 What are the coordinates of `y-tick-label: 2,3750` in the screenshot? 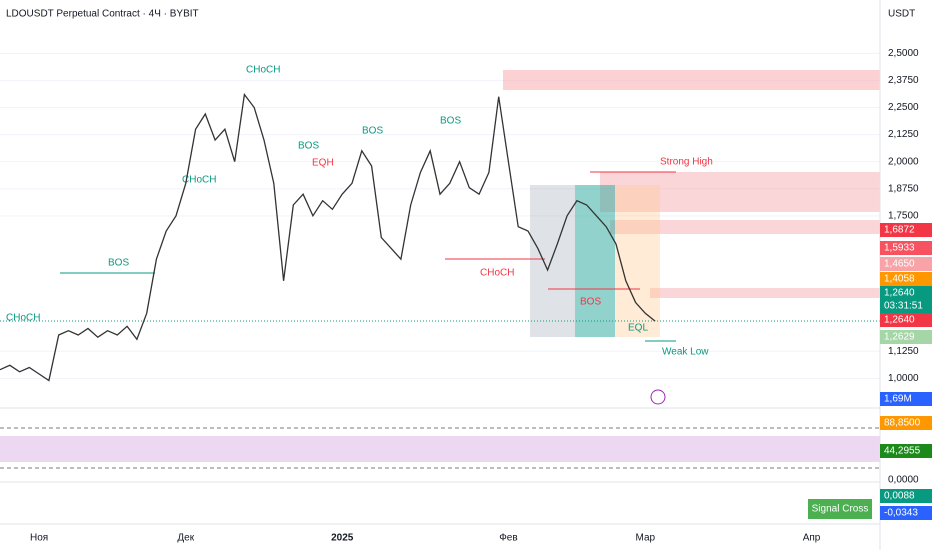 It's located at (903, 80).